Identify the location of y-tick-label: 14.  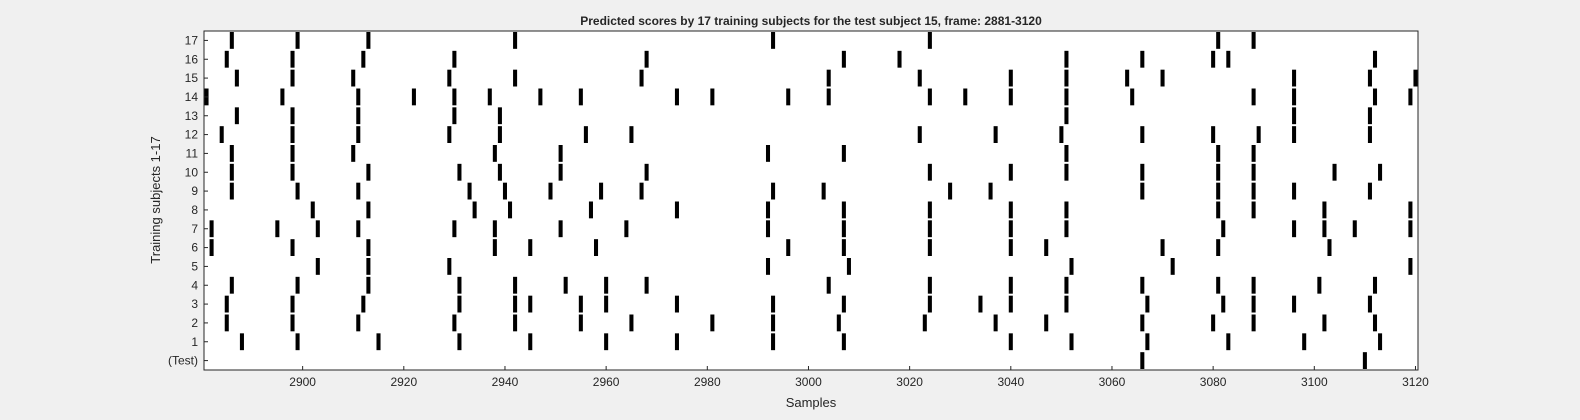
(192, 97).